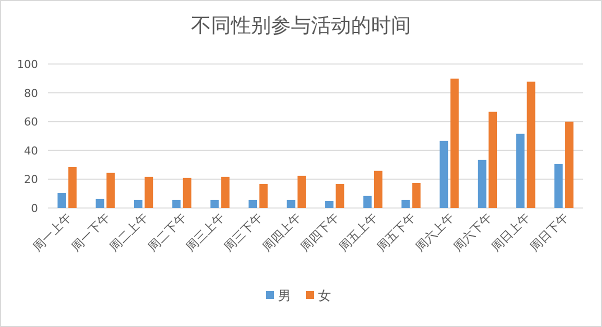  Describe the element at coordinates (34, 208) in the screenshot. I see `y-tick-label: 0` at that location.